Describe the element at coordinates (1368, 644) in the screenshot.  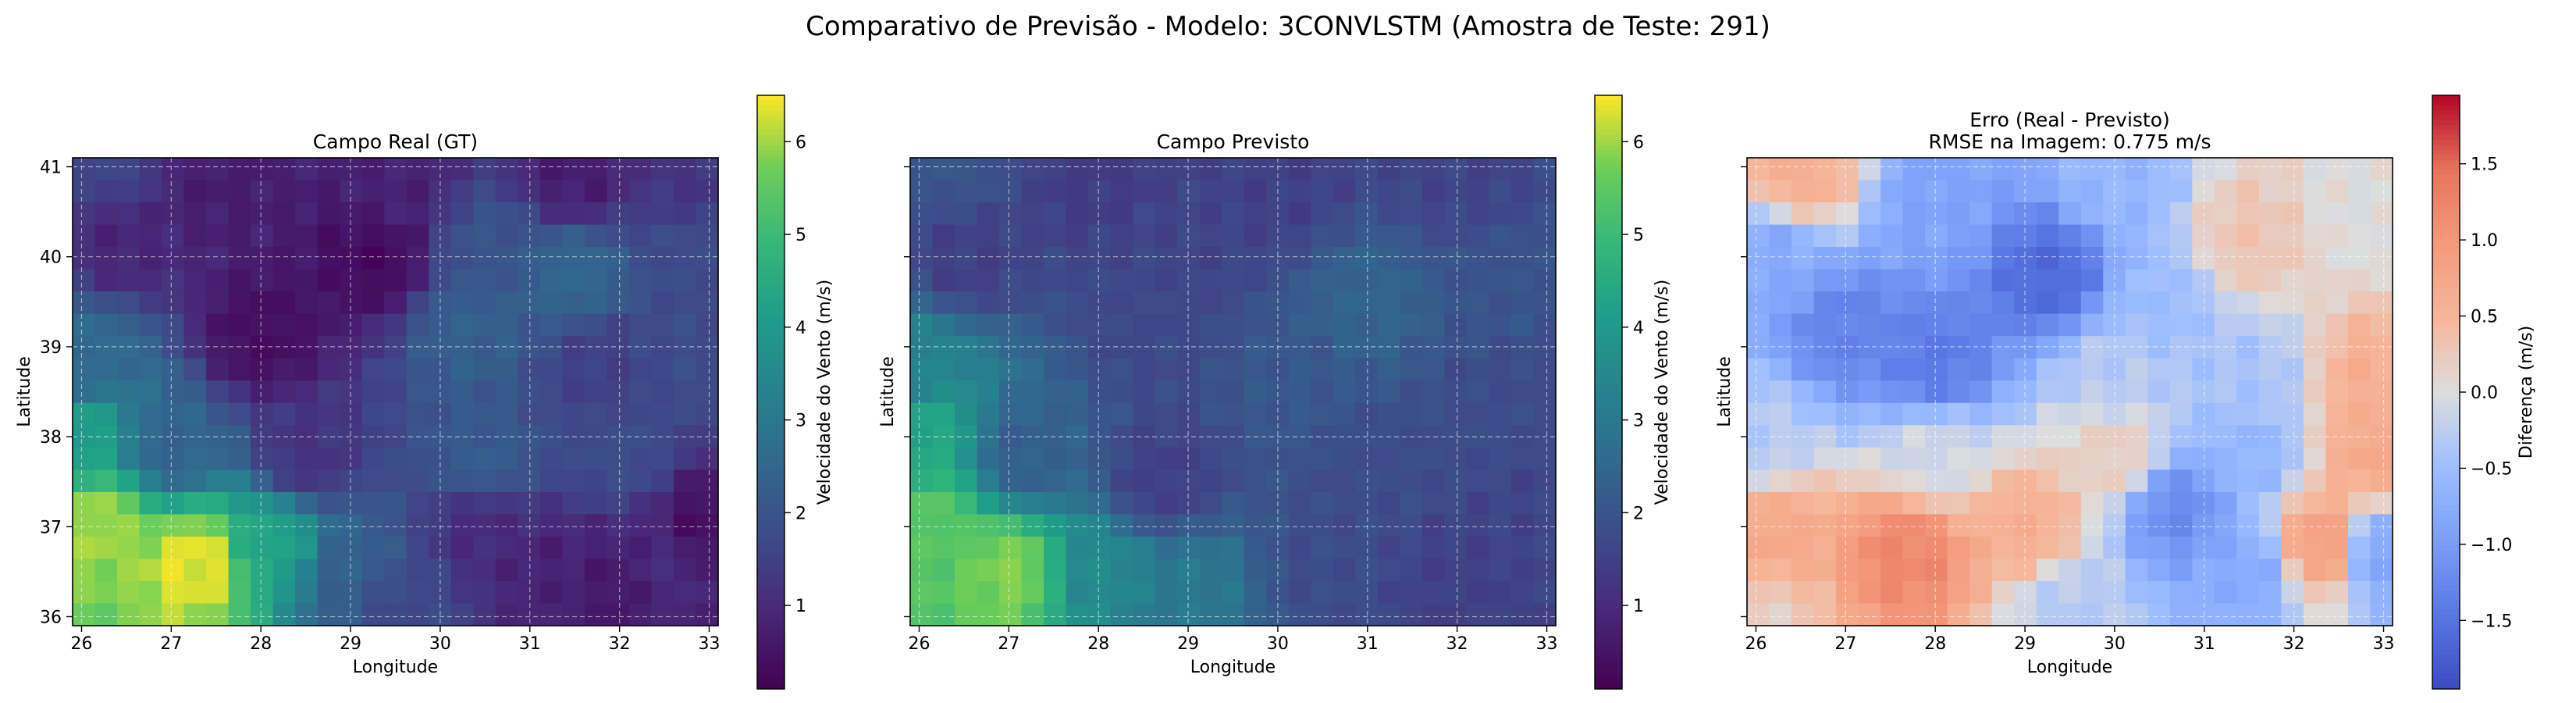
I see `x-tick-label: 31` at that location.